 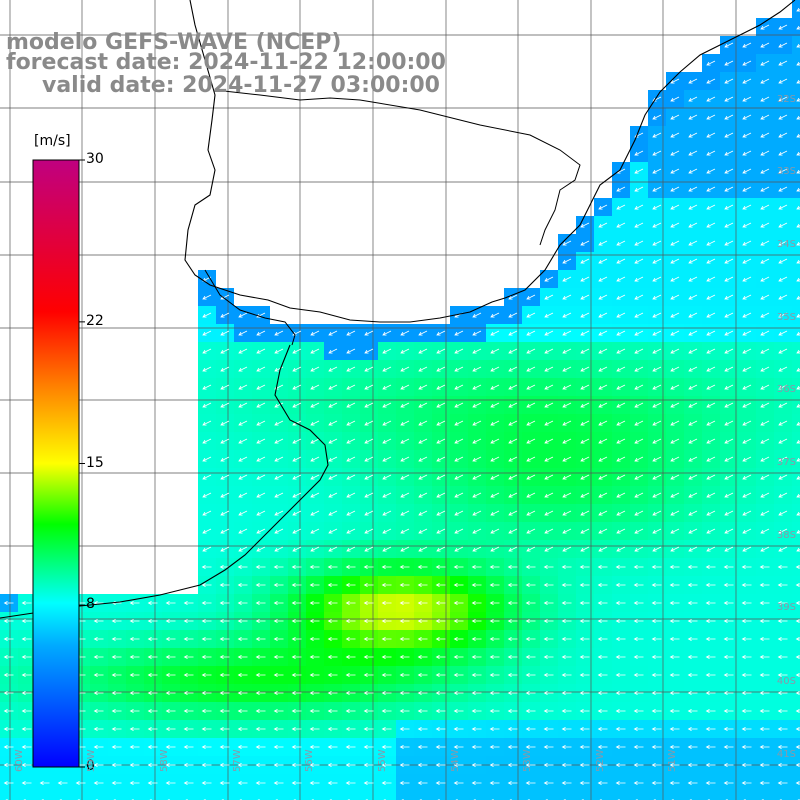 I want to click on latitude-label: 39S, so click(x=786, y=607).